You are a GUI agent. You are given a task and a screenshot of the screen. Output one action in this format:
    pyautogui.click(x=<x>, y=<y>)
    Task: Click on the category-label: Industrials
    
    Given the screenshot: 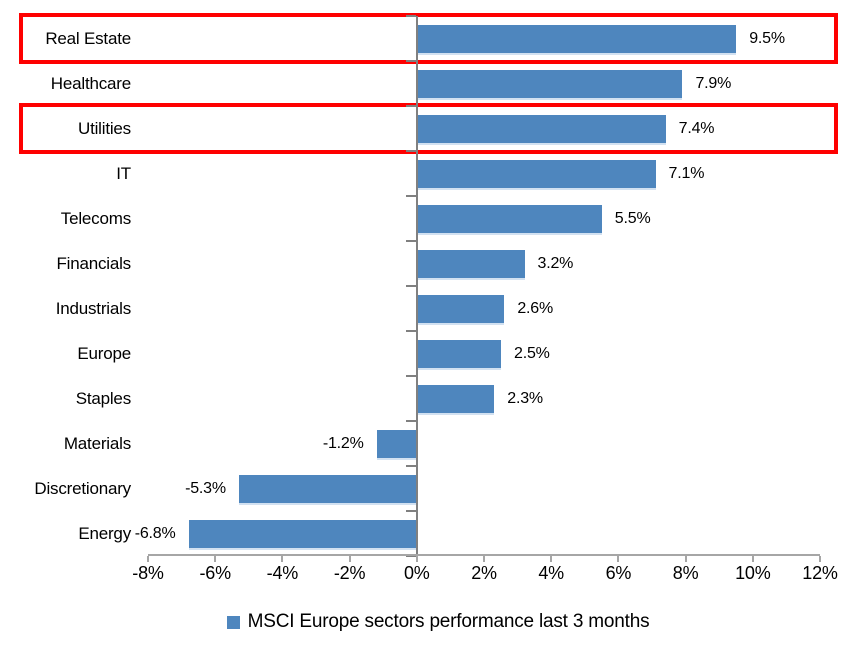 What is the action you would take?
    pyautogui.click(x=93, y=308)
    